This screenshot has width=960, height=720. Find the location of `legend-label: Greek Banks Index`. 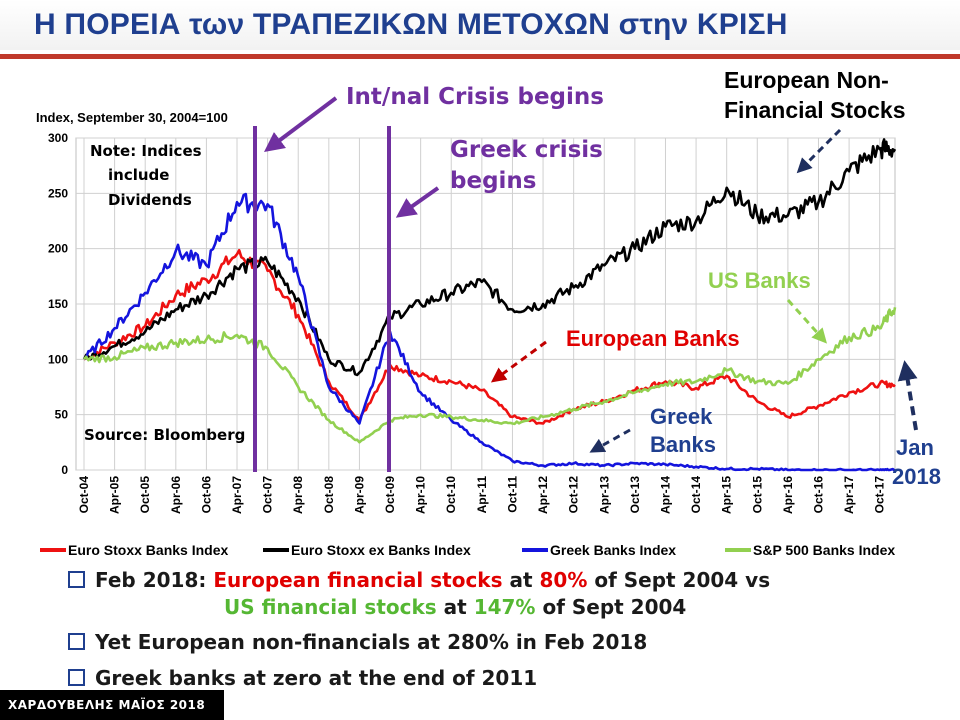

legend-label: Greek Banks Index is located at coordinates (613, 550).